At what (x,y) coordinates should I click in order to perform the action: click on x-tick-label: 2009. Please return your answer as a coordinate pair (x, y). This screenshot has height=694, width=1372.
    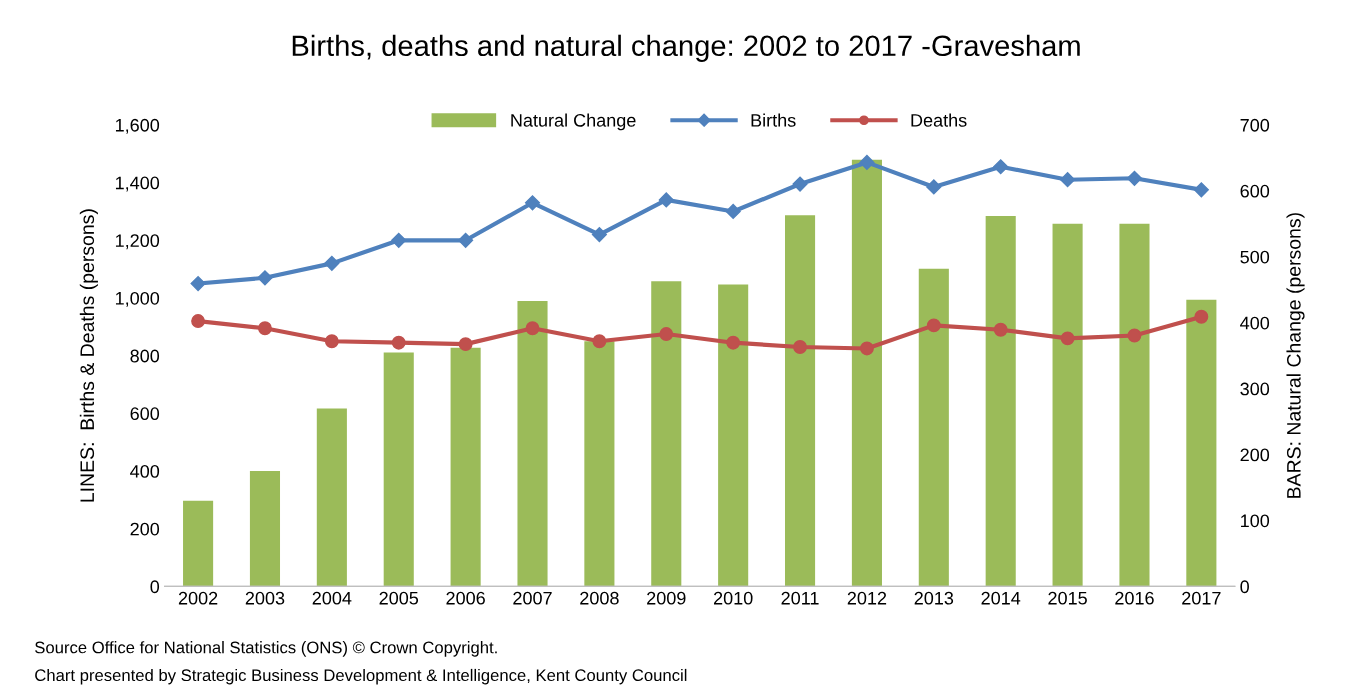
    Looking at the image, I should click on (666, 598).